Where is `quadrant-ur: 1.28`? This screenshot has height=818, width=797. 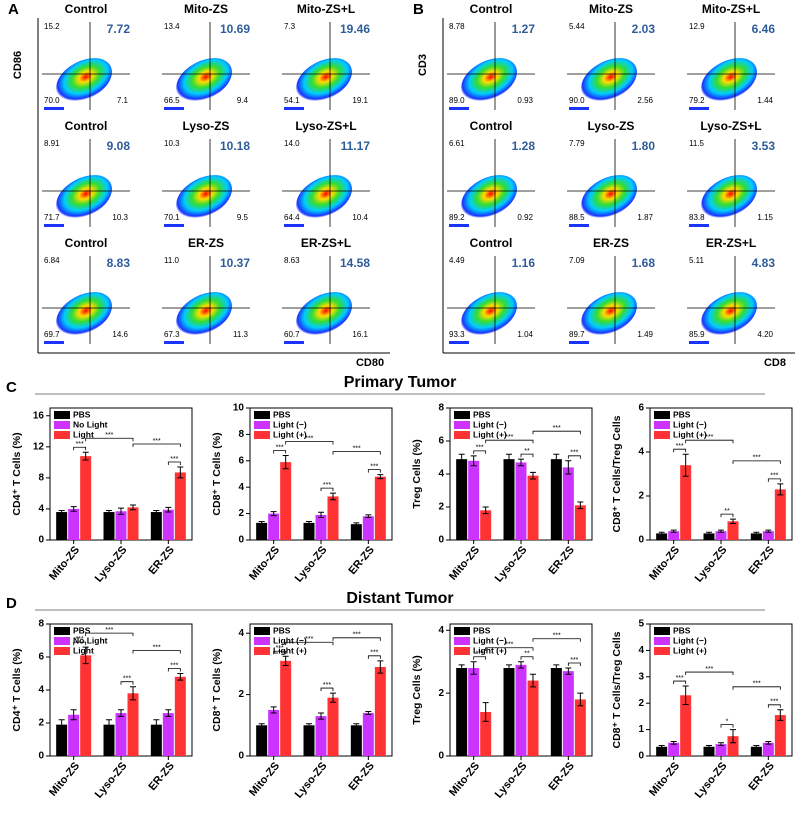 quadrant-ur: 1.28 is located at coordinates (524, 146).